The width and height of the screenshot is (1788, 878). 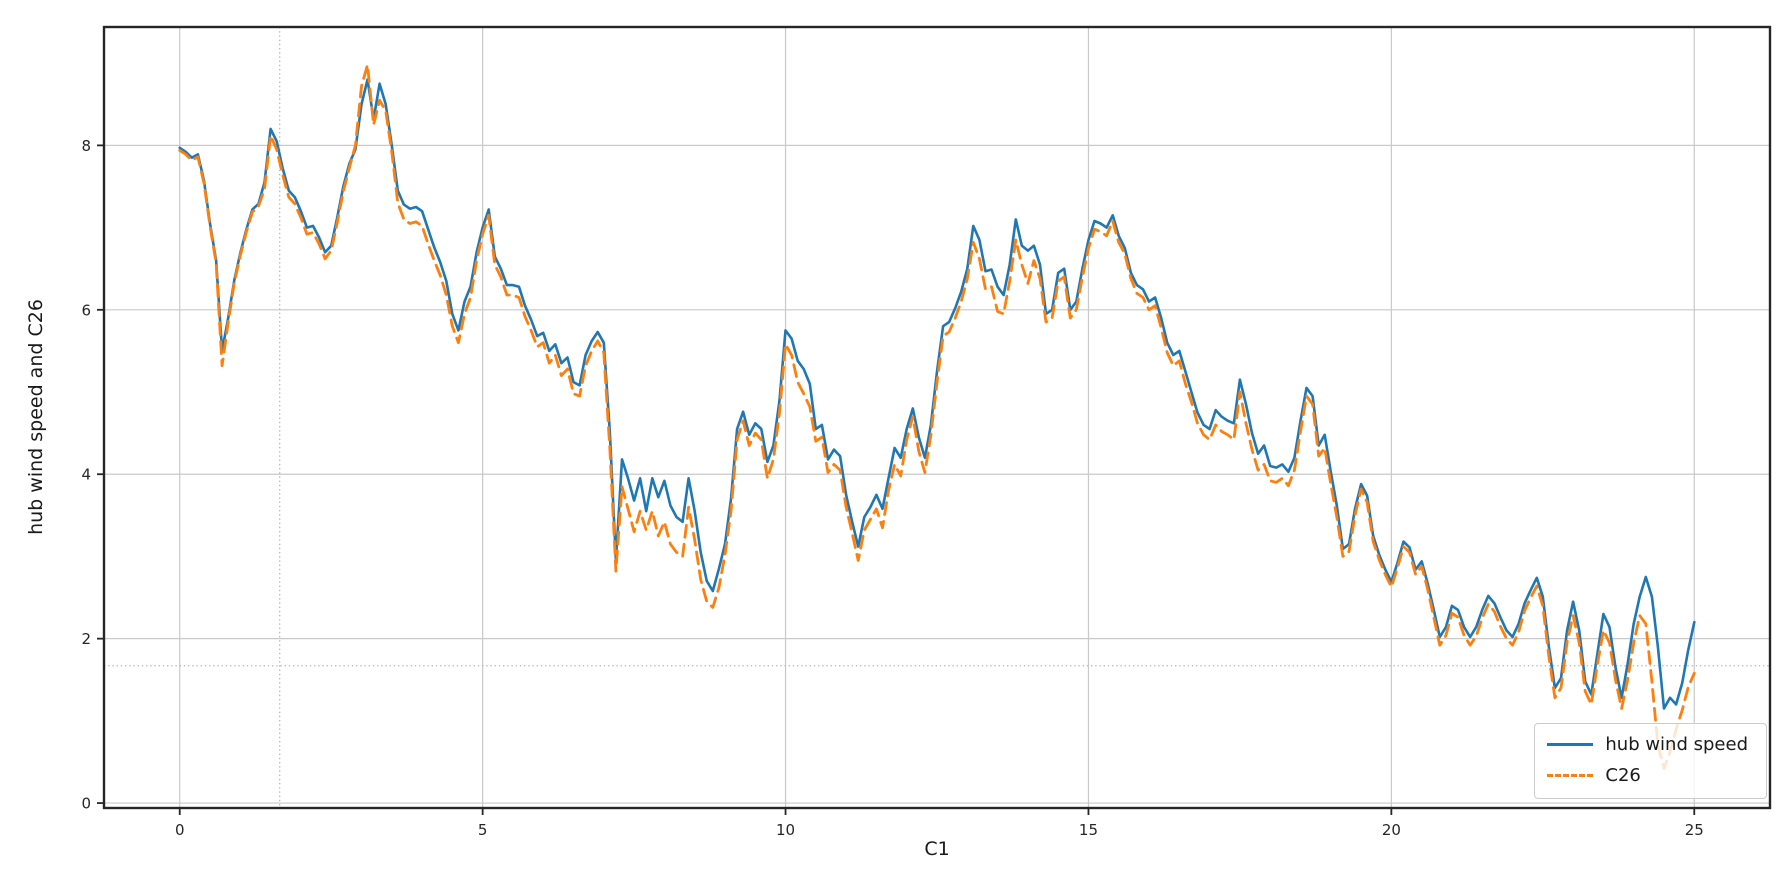 What do you see at coordinates (86, 146) in the screenshot?
I see `y-tick-label: 8` at bounding box center [86, 146].